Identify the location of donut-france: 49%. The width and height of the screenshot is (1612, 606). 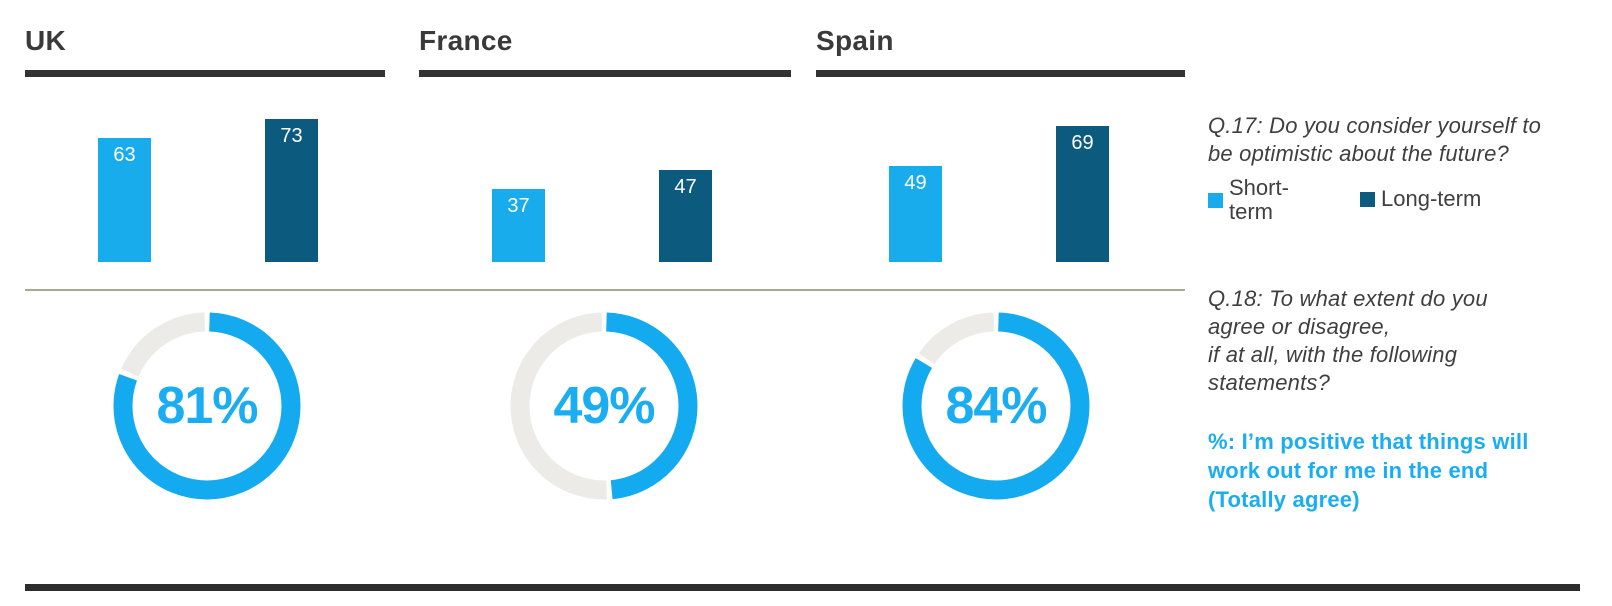
(604, 406).